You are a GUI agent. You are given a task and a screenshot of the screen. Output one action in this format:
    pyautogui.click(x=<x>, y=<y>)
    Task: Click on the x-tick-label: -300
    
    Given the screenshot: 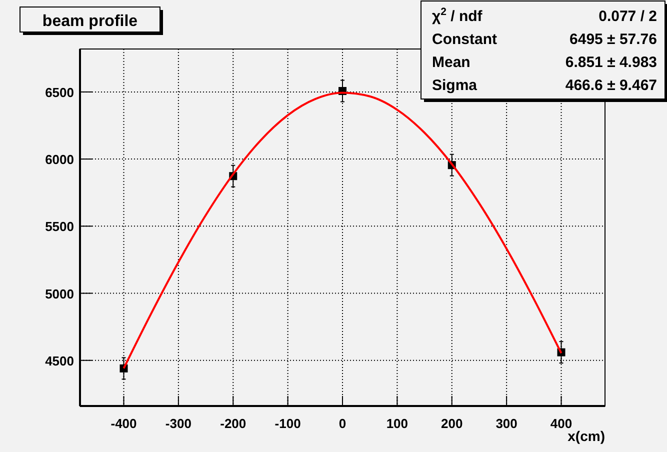 What is the action you would take?
    pyautogui.click(x=178, y=423)
    